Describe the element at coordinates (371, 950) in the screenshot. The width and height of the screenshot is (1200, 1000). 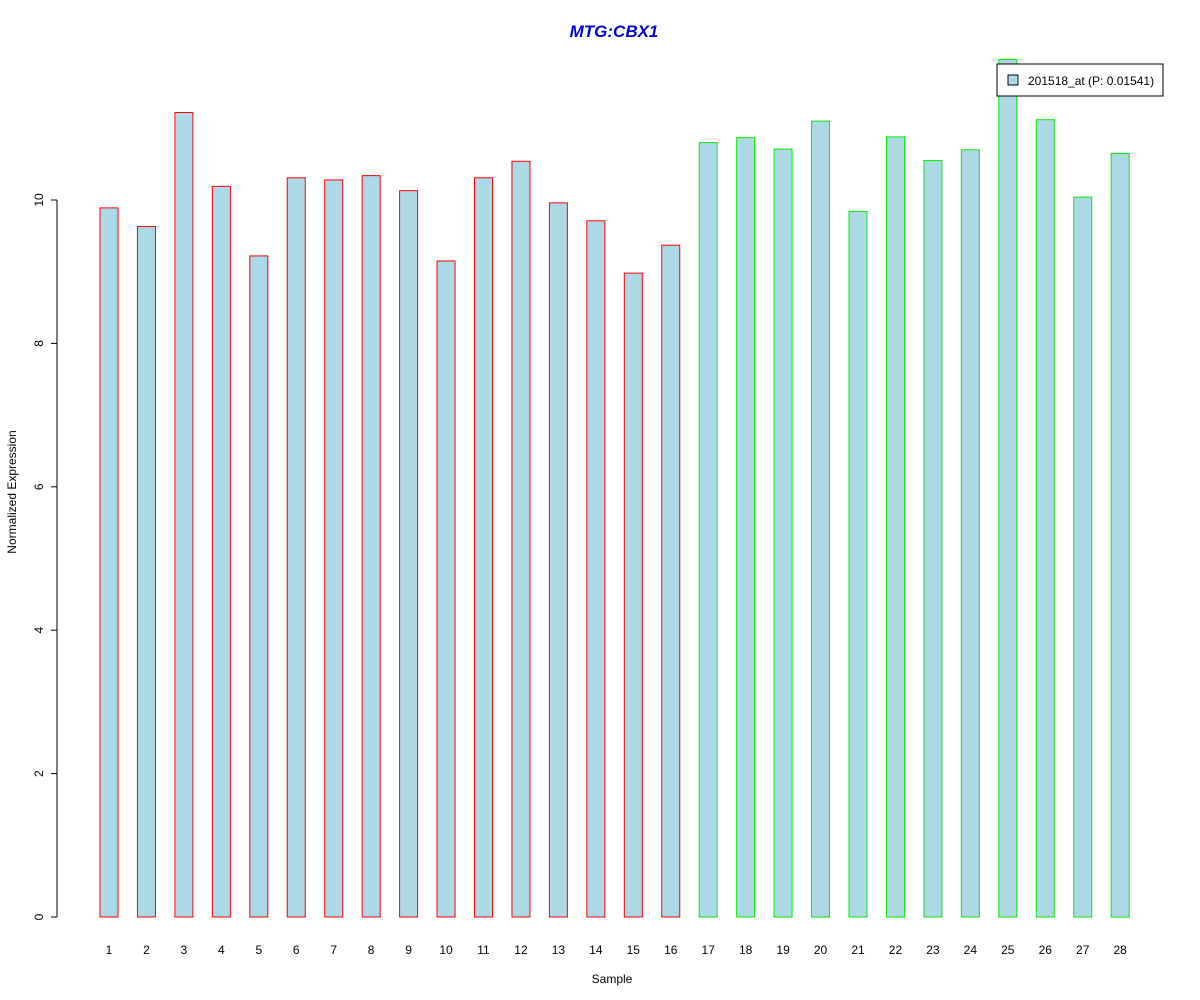
I see `x-tick-label: 8` at that location.